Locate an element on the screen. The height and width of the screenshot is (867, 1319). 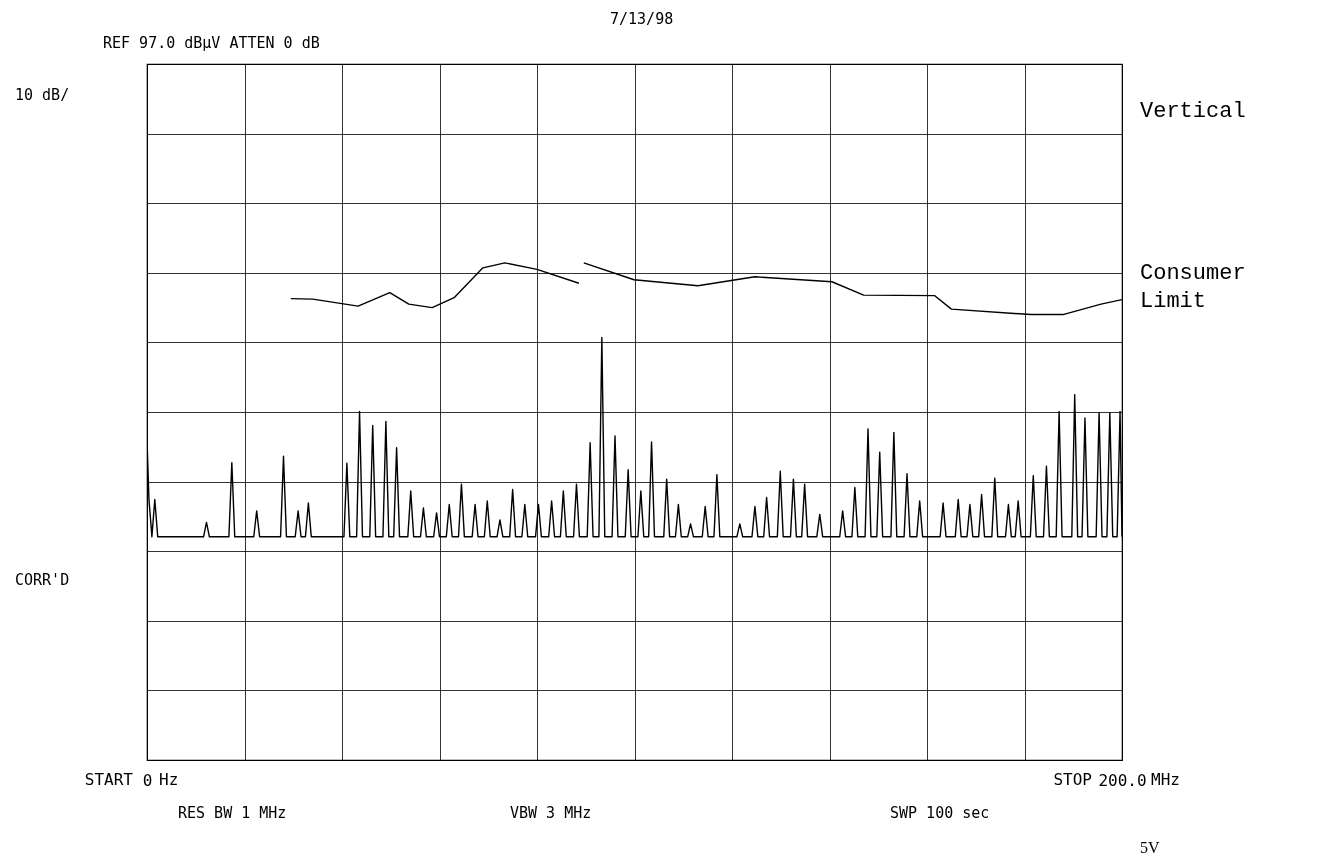
text: 5V is located at coordinates (1150, 847).